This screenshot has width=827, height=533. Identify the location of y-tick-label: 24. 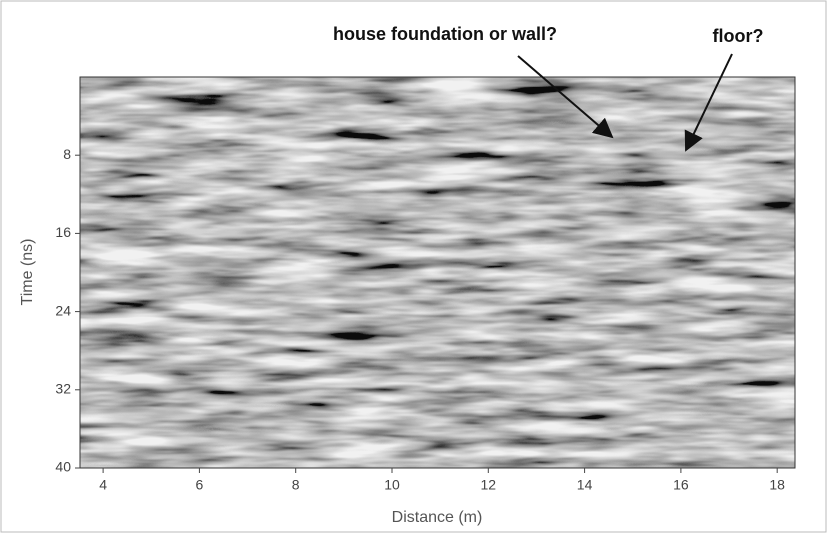
(63, 310).